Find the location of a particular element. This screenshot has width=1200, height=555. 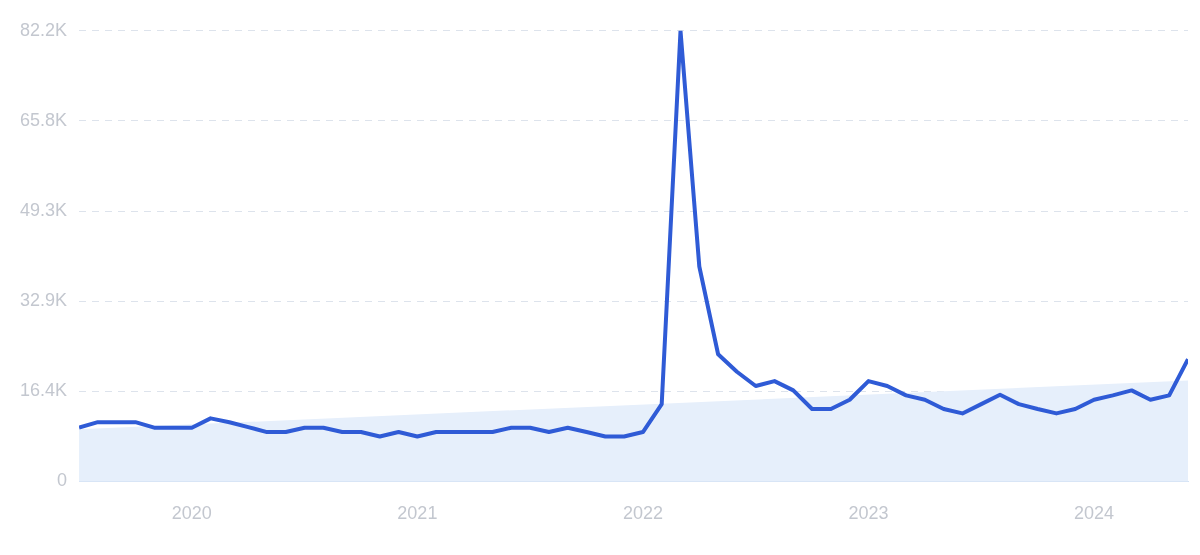

y-tick-label: 32.9K is located at coordinates (43, 300).